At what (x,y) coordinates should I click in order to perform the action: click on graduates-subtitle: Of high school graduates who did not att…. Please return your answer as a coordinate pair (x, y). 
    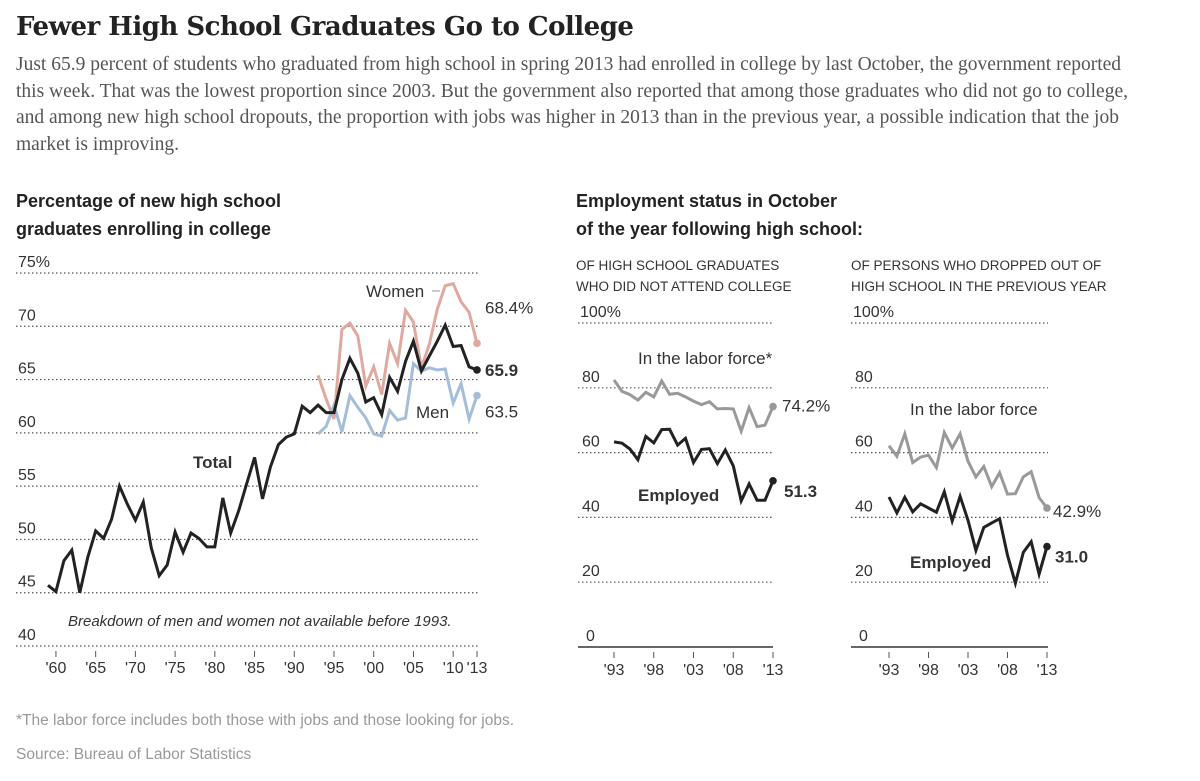
    Looking at the image, I should click on (684, 276).